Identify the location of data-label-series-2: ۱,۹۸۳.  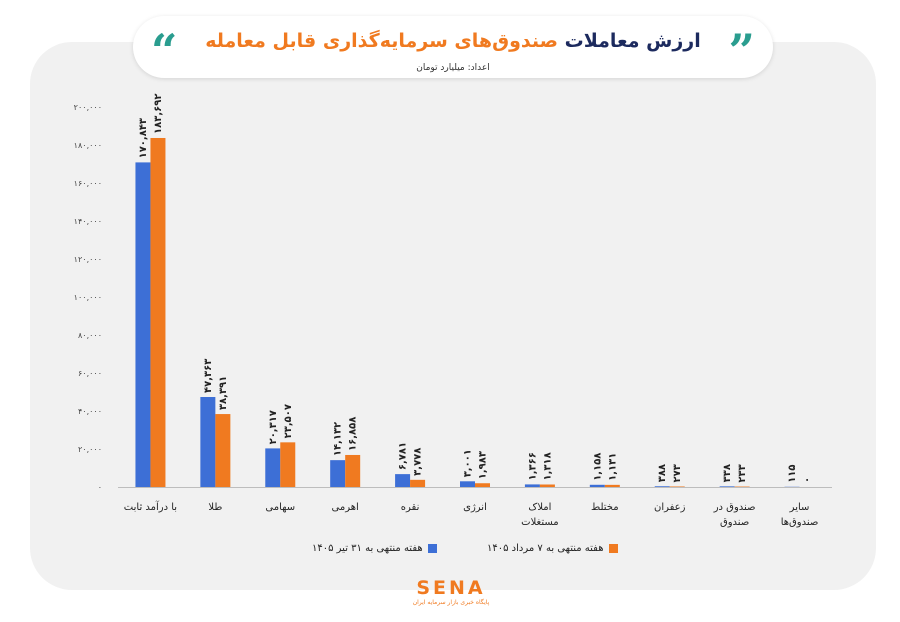
(483, 465).